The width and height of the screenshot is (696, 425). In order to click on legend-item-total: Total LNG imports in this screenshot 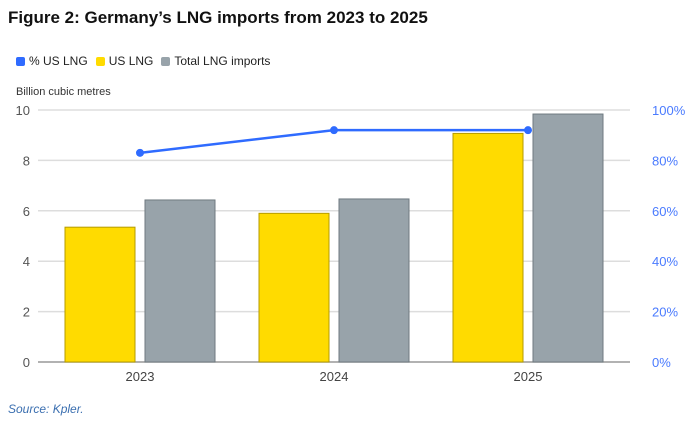, I will do `click(215, 61)`.